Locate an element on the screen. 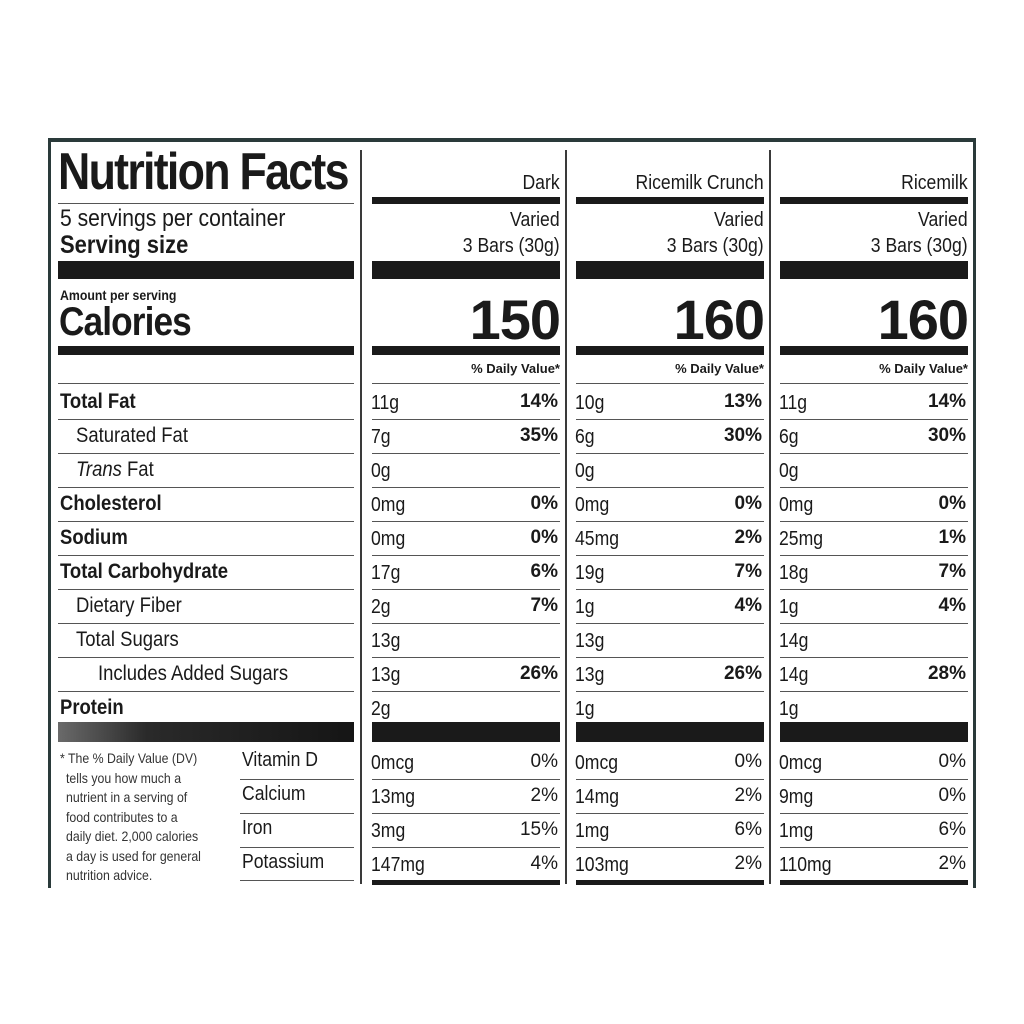 The height and width of the screenshot is (1024, 1024). vitamin-dv: 15% is located at coordinates (538, 829).